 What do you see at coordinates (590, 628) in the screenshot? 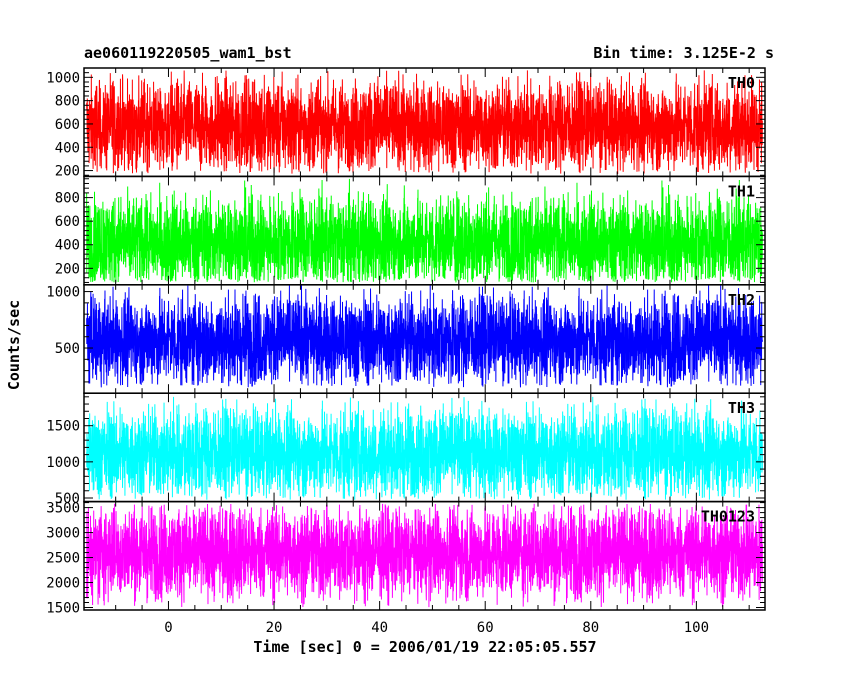
I see `x-tick-label: 80` at bounding box center [590, 628].